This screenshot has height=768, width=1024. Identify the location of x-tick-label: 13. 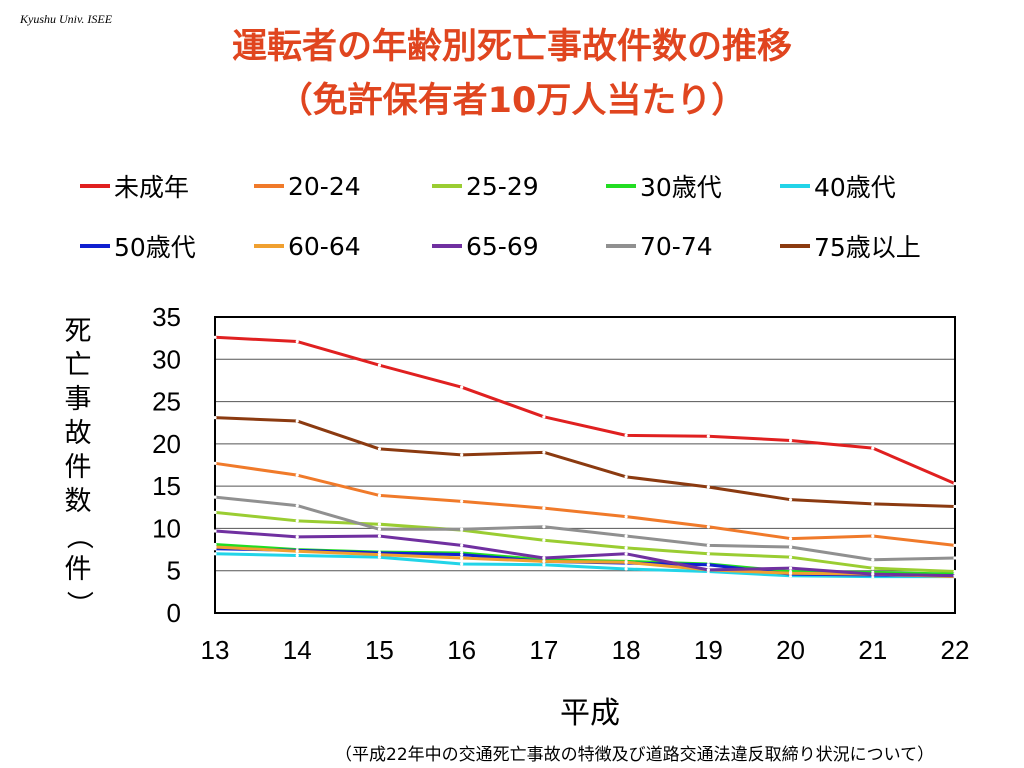
(215, 650).